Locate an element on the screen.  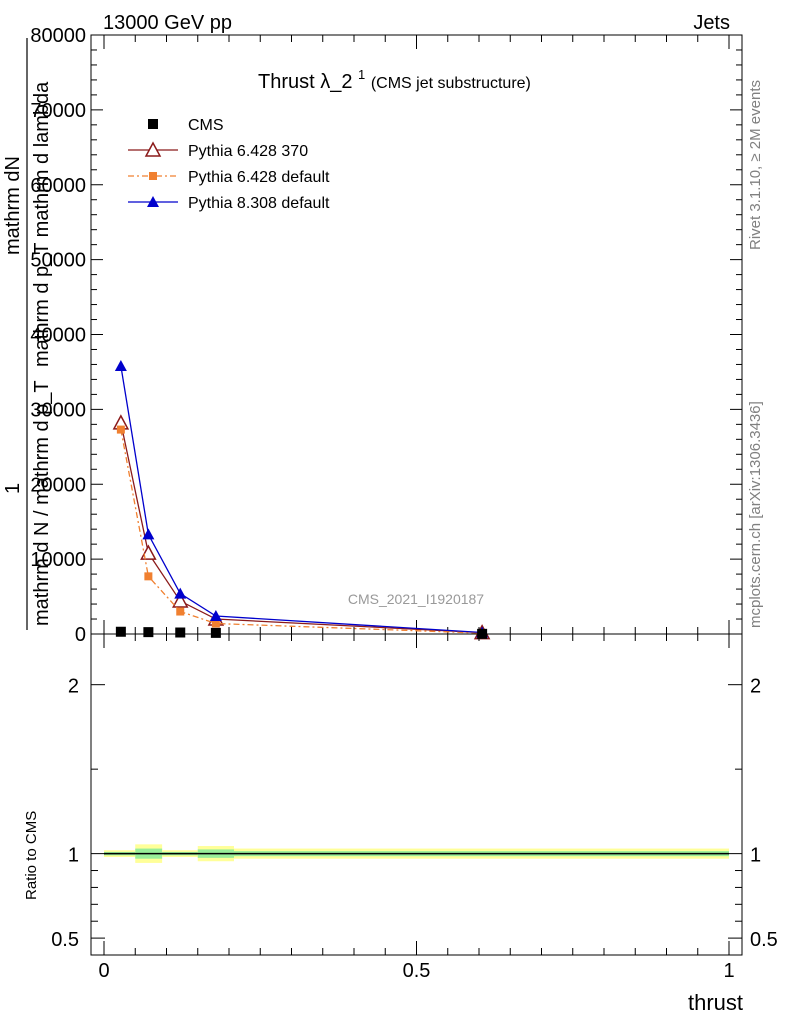
y-tick-label: 40000 is located at coordinates (58, 336).